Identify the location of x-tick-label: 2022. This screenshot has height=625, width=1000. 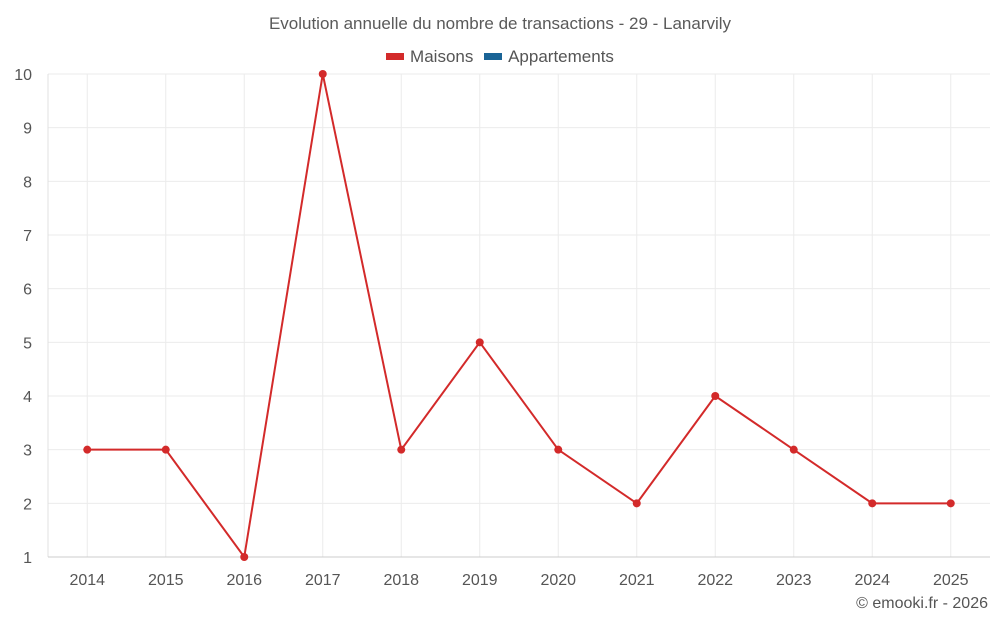
(715, 580).